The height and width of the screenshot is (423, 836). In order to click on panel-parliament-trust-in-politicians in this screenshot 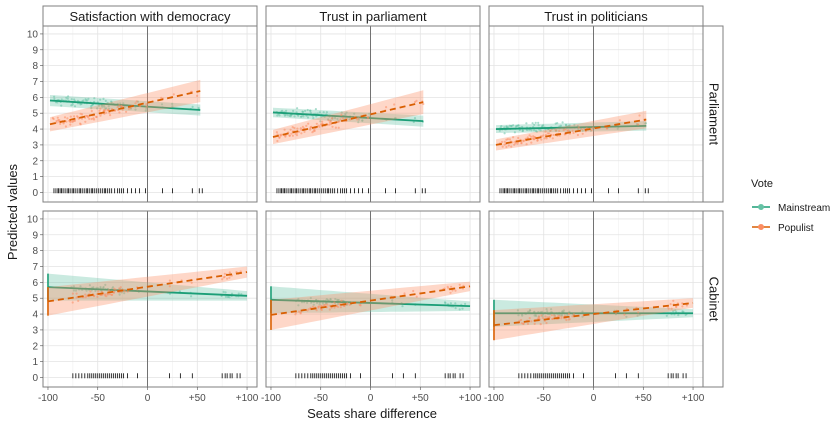, I will do `click(596, 114)`.